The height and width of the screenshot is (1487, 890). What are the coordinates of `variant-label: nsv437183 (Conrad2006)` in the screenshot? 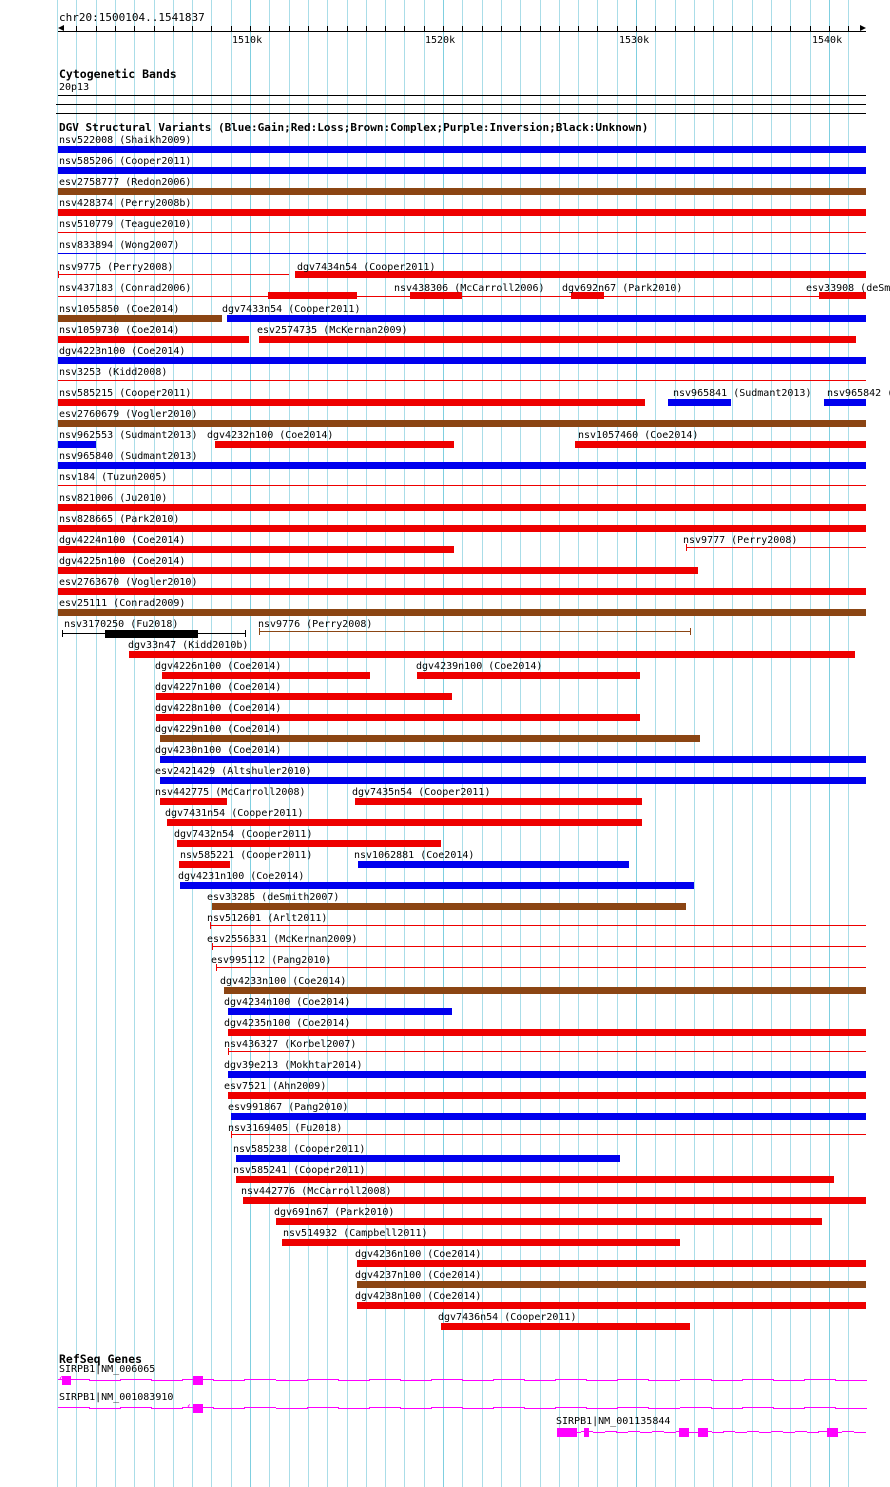 It's located at (125, 288).